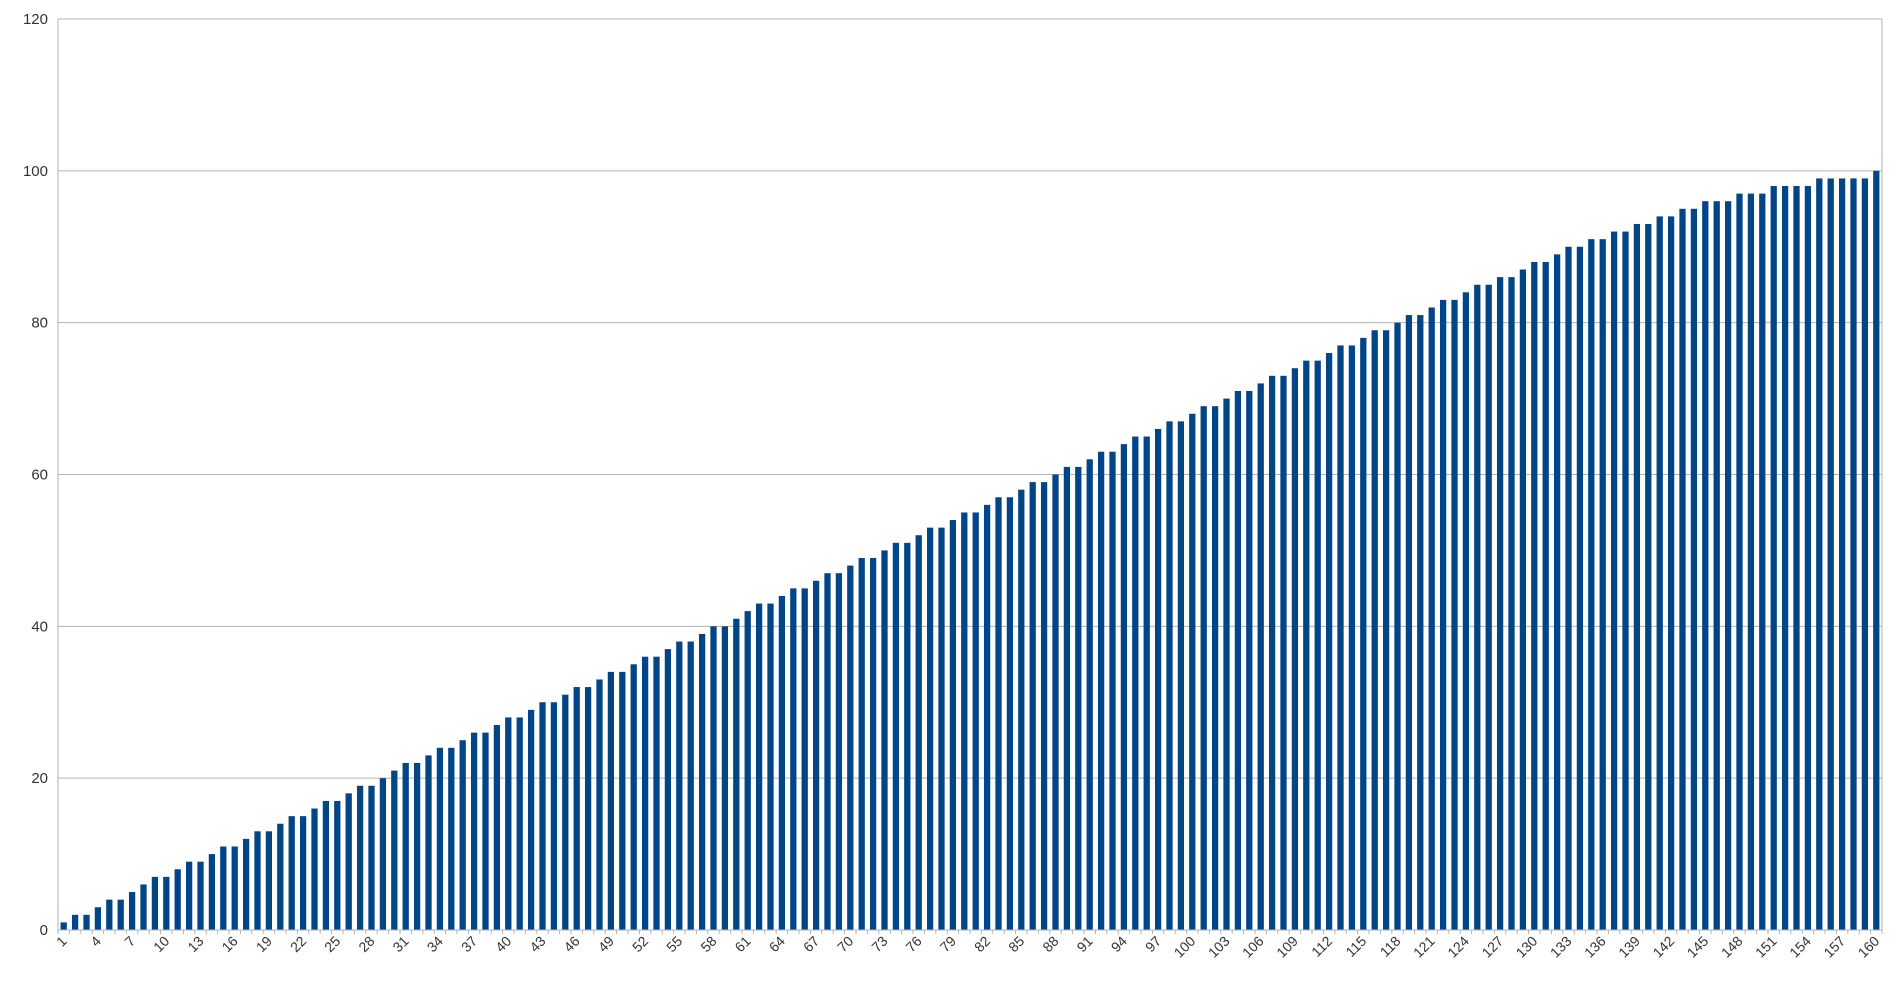 This screenshot has height=982, width=1900. Describe the element at coordinates (982, 944) in the screenshot. I see `x-tick-label-82: 82` at that location.